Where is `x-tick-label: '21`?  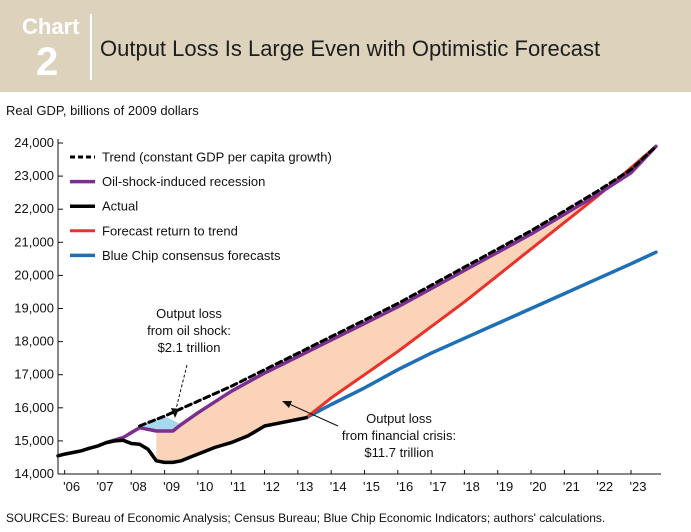
x-tick-label: '21 is located at coordinates (571, 486).